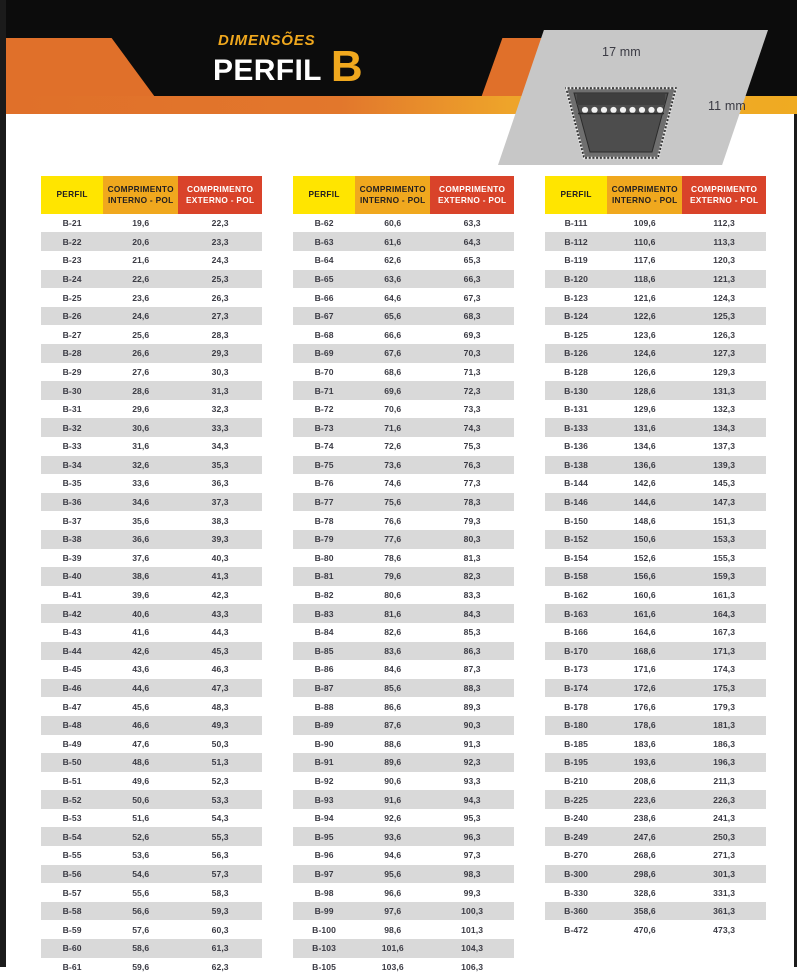 The image size is (797, 976). Describe the element at coordinates (472, 297) in the screenshot. I see `cell-comprimento-externo: 67,3` at that location.